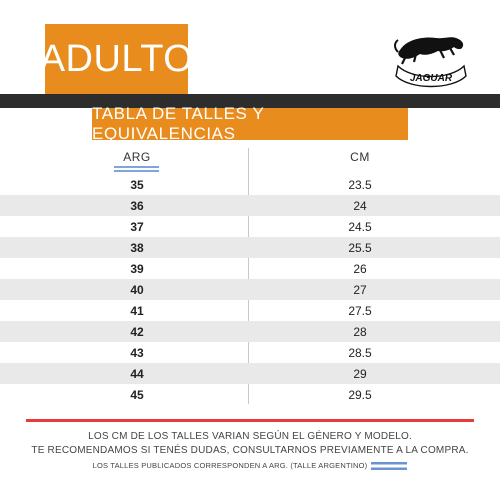 Image resolution: width=500 pixels, height=492 pixels. Describe the element at coordinates (250, 352) in the screenshot. I see `table-row: 43 28.5` at that location.